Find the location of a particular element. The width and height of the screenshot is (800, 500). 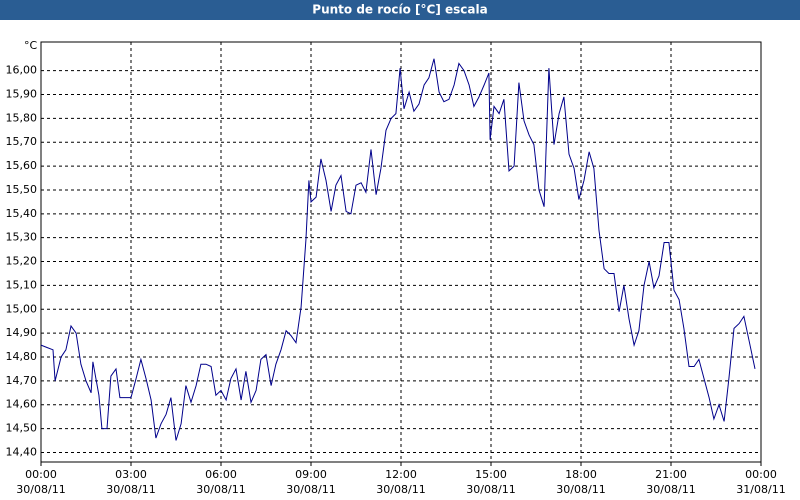

y-tick-label: 15,30 is located at coordinates (22, 237).